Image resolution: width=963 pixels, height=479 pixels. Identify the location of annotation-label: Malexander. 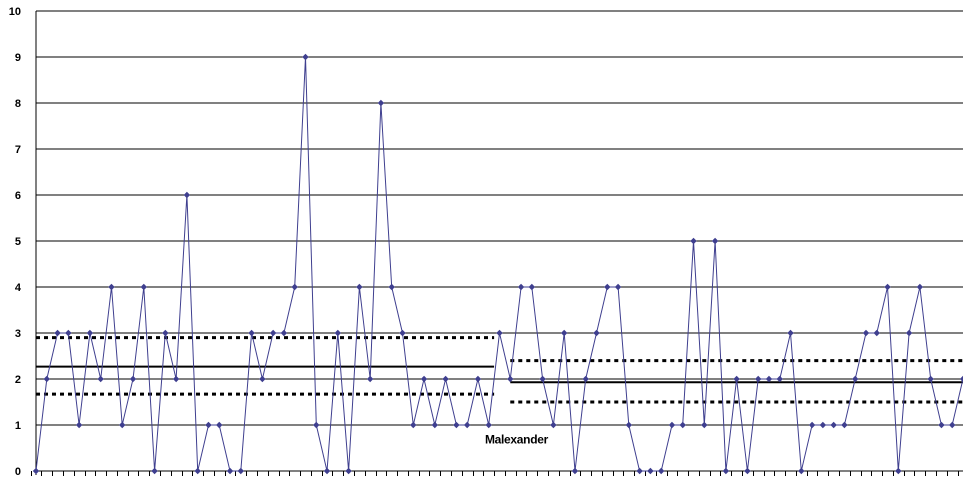
(517, 439).